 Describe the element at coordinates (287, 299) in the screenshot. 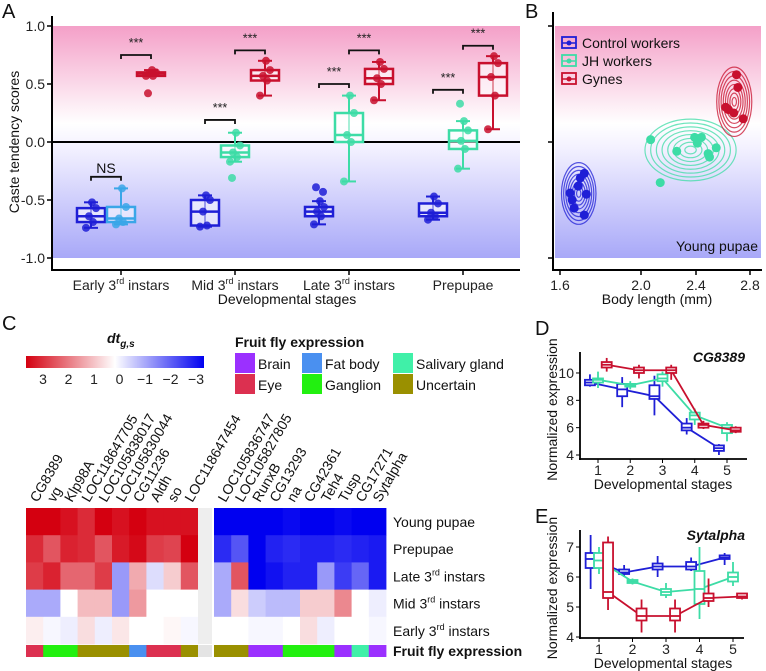

I see `x-axis-label: Developmental stages` at that location.